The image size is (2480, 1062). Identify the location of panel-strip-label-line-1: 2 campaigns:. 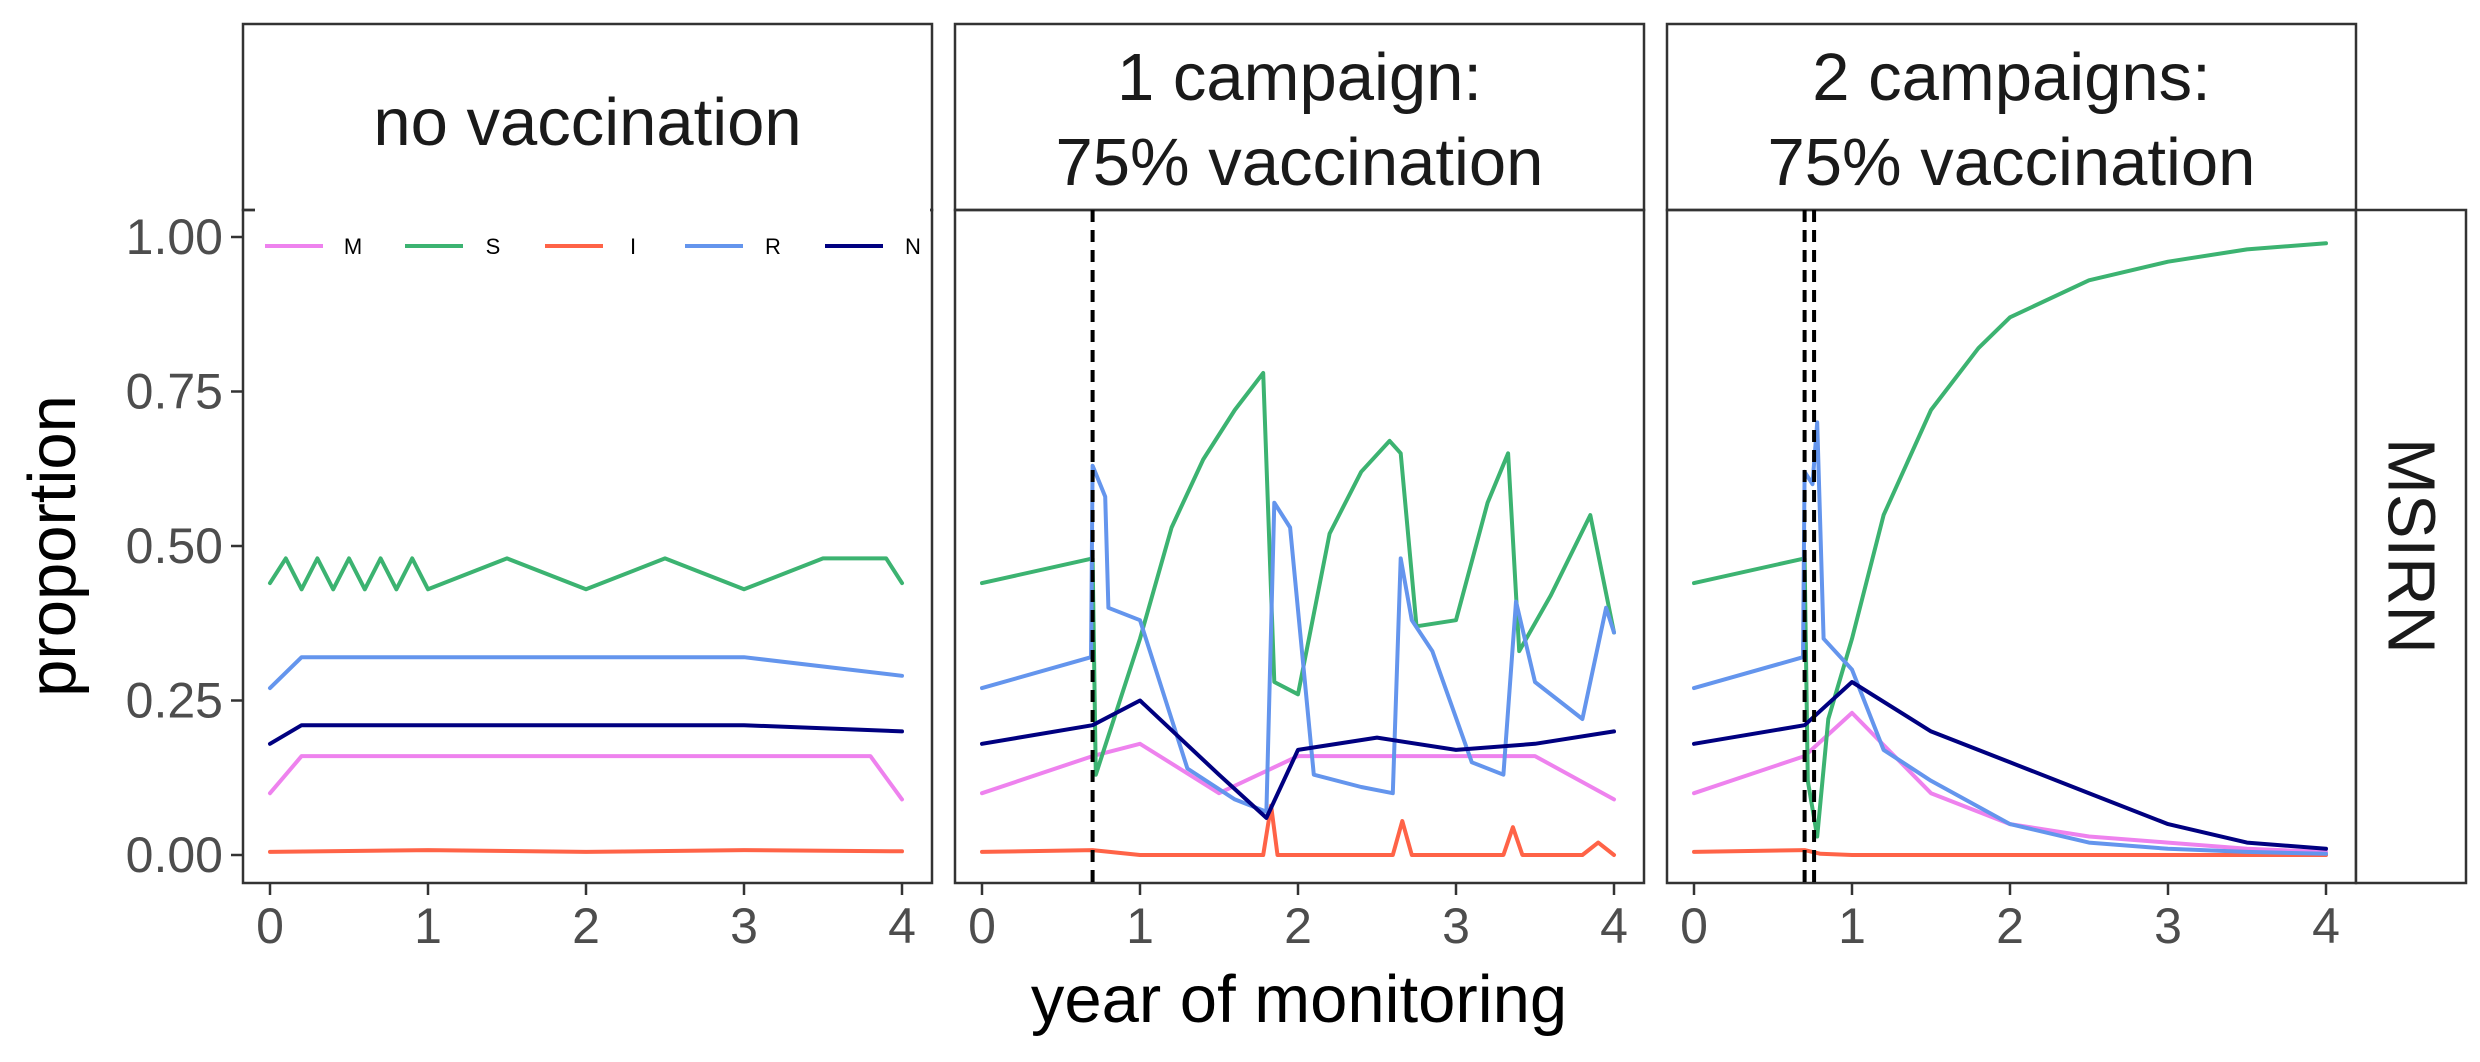
(2011, 77).